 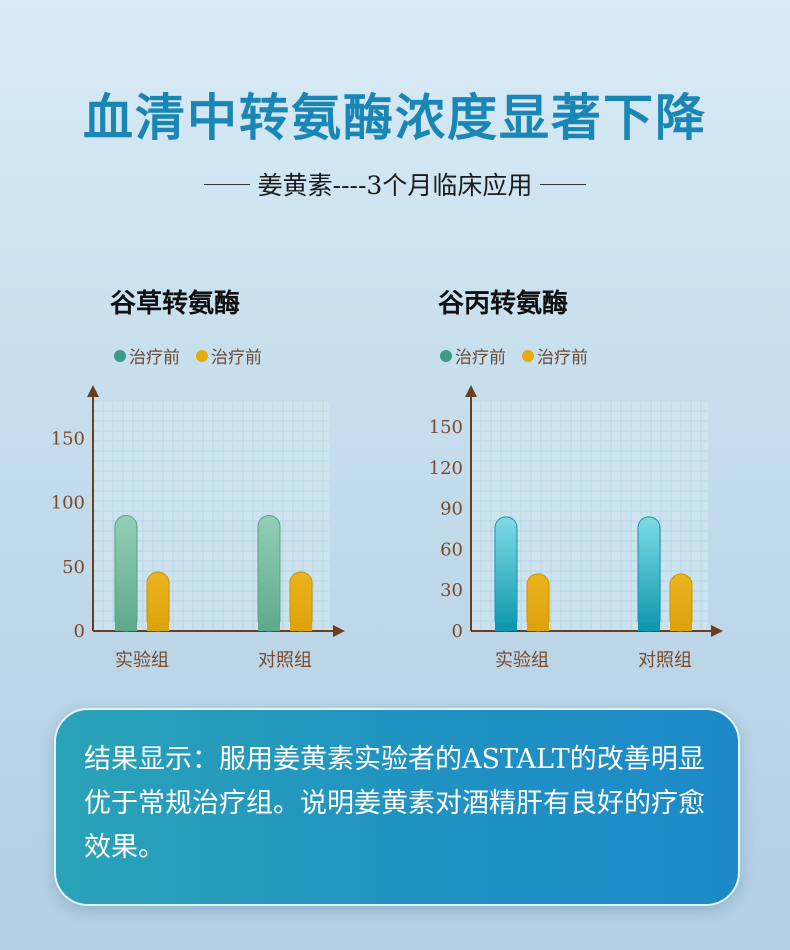 I want to click on subtitle-text: 姜黄素----3个月临床应用, so click(x=395, y=185).